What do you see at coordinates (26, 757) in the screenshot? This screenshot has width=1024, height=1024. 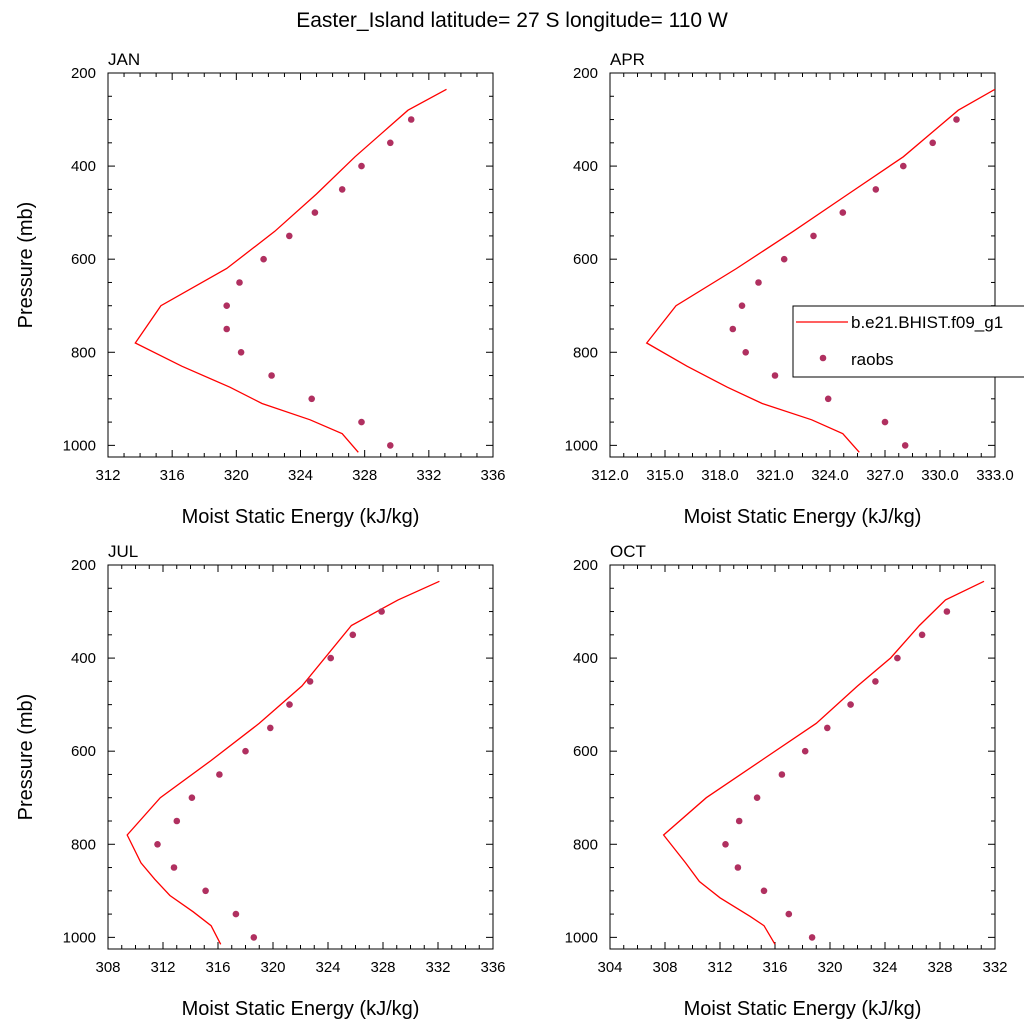 I see `y-axis-title-jul: Pressure (mb)` at bounding box center [26, 757].